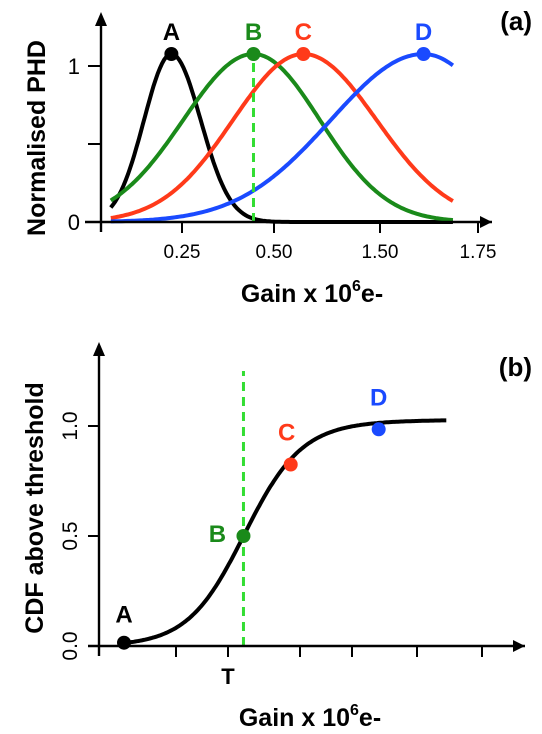 This screenshot has width=542, height=734. What do you see at coordinates (303, 54) in the screenshot?
I see `a-peak-marker-C` at bounding box center [303, 54].